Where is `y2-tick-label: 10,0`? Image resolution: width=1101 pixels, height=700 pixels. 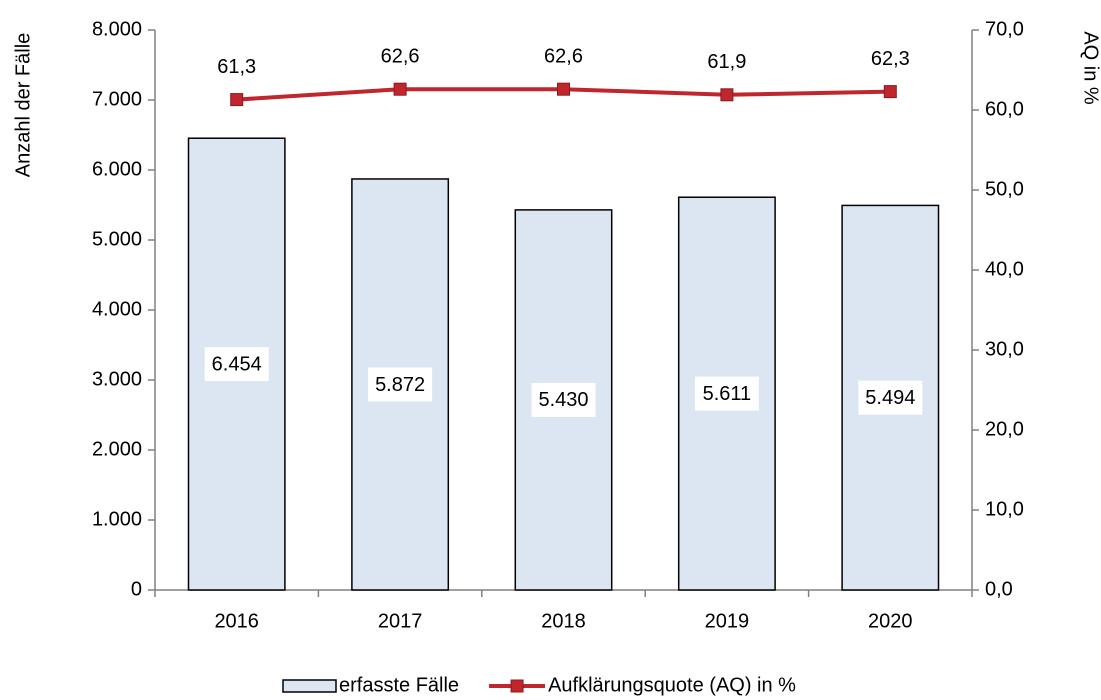 y2-tick-label: 10,0 is located at coordinates (1004, 509).